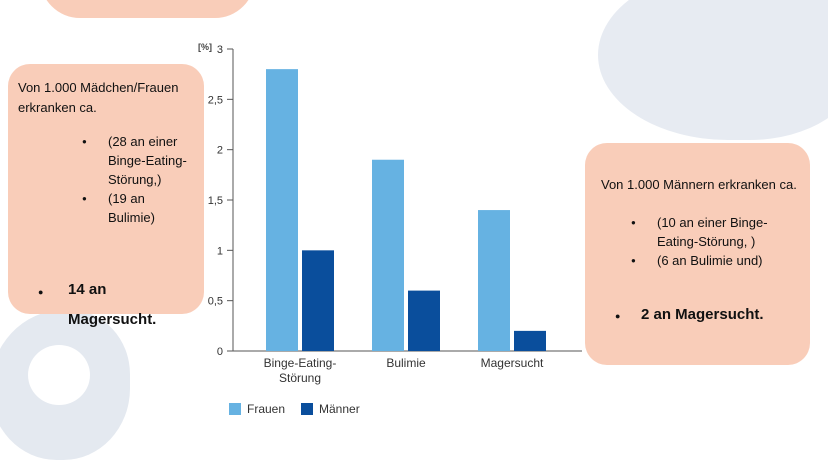 This screenshot has height=466, width=828. I want to click on y-tick-label: 1, so click(220, 251).